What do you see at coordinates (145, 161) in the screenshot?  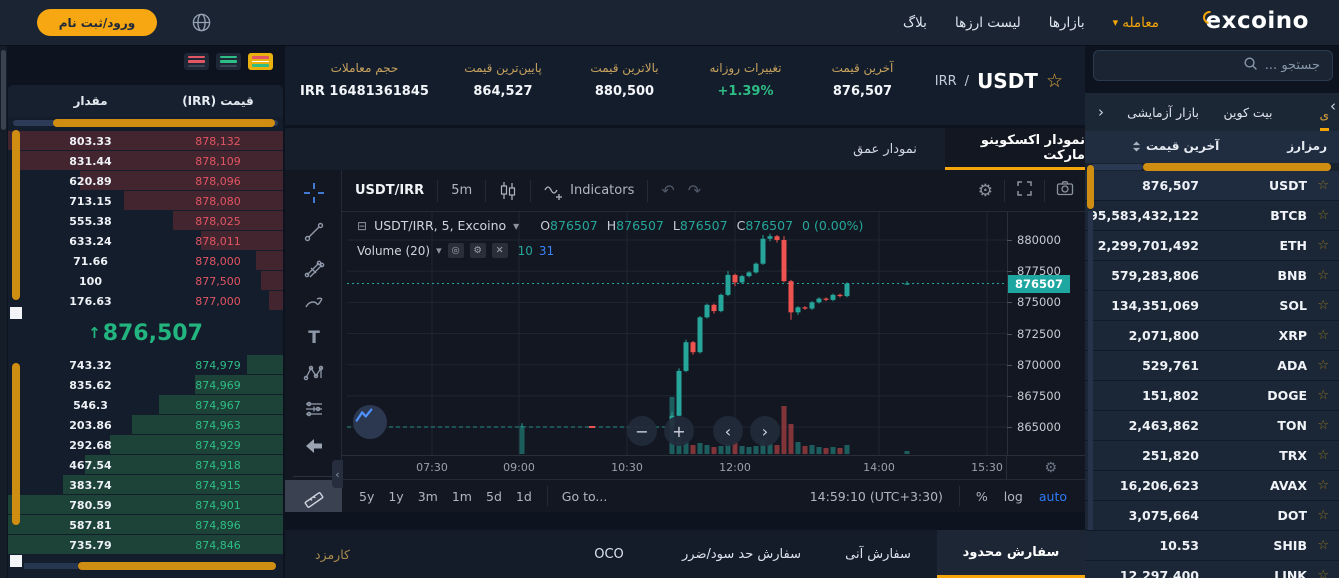 I see `ask-row: 831.44 878,109` at bounding box center [145, 161].